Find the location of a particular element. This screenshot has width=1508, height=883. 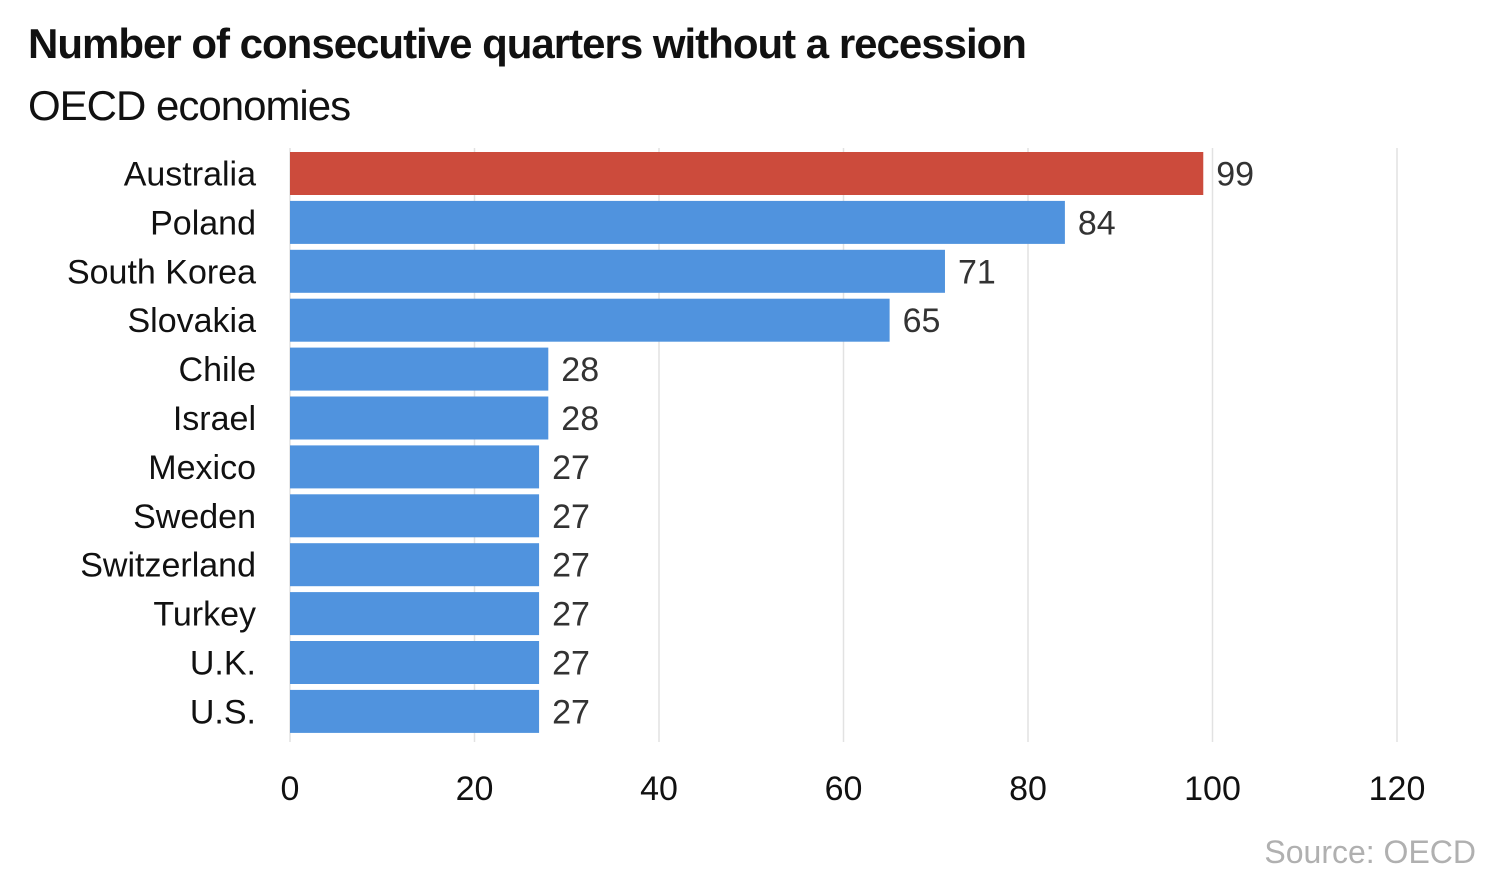

bar-poland is located at coordinates (677, 222).